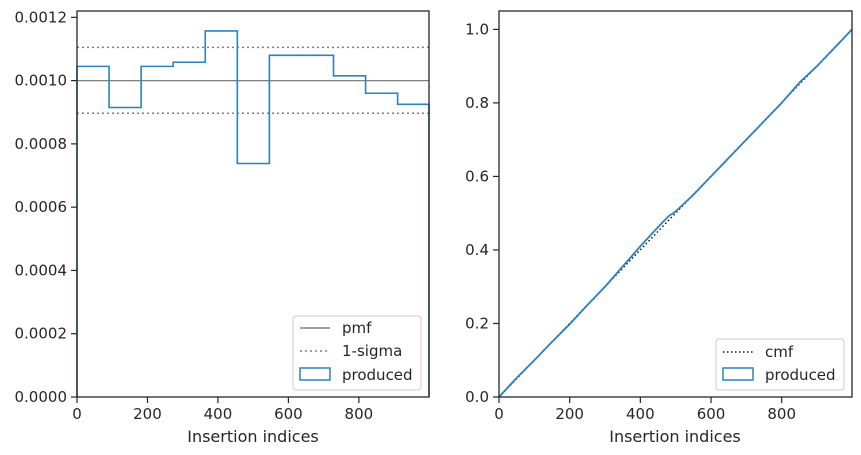 This screenshot has width=861, height=455. Describe the element at coordinates (477, 323) in the screenshot. I see `cmf-y-tick-label: 0.2` at that location.